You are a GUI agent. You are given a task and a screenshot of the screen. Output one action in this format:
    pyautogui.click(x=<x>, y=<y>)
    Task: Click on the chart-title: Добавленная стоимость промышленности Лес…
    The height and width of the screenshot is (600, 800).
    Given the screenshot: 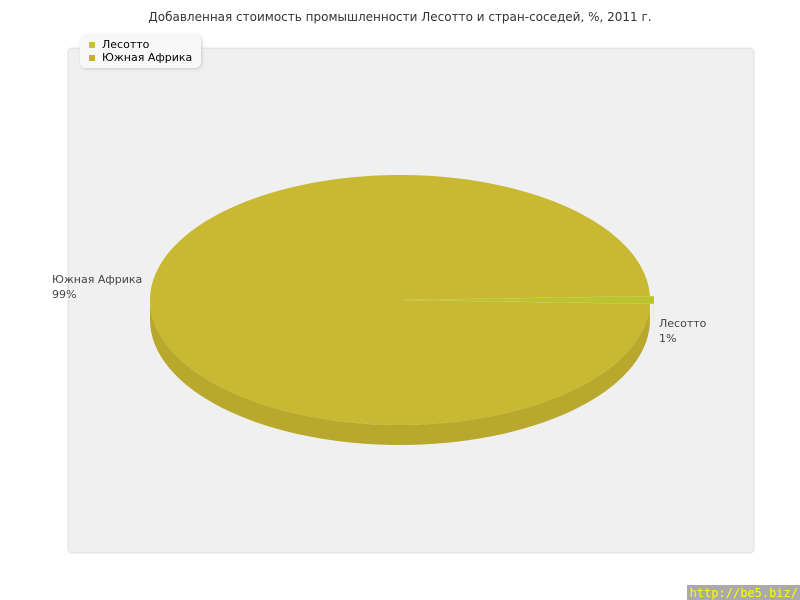 What is the action you would take?
    pyautogui.click(x=400, y=17)
    